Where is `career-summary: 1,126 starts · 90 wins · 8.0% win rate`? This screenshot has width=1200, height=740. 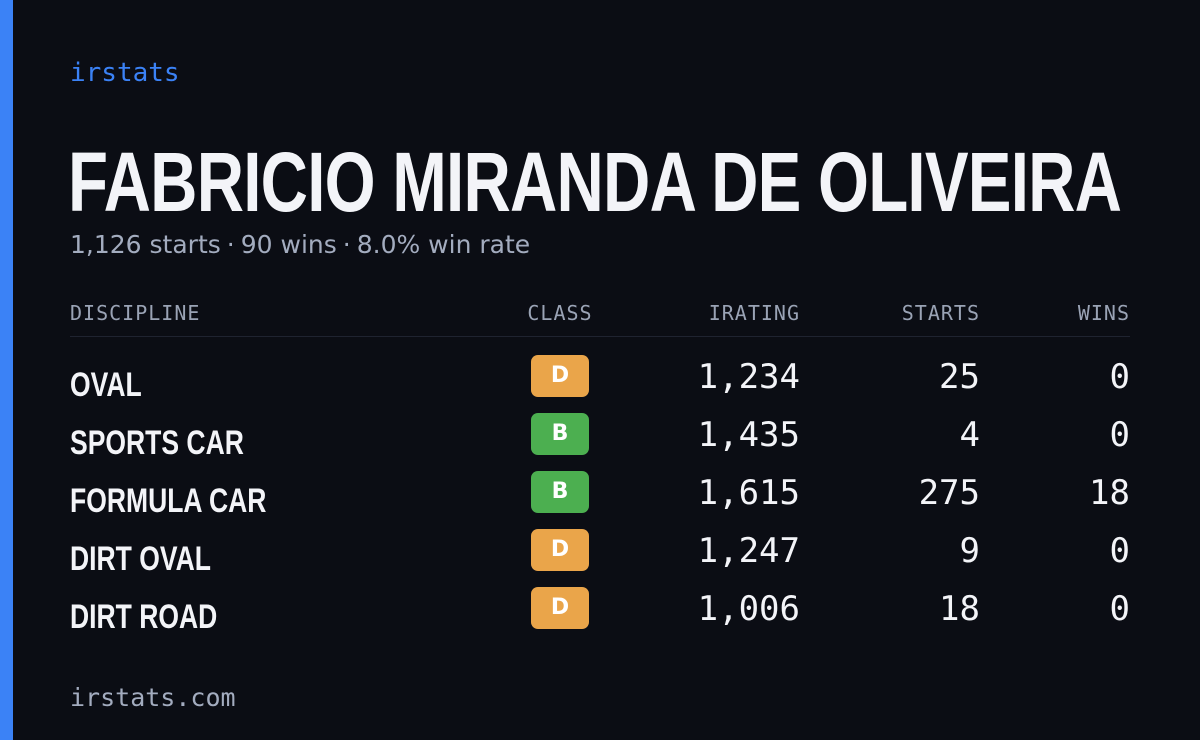 career-summary: 1,126 starts · 90 wins · 8.0% win rate is located at coordinates (300, 245).